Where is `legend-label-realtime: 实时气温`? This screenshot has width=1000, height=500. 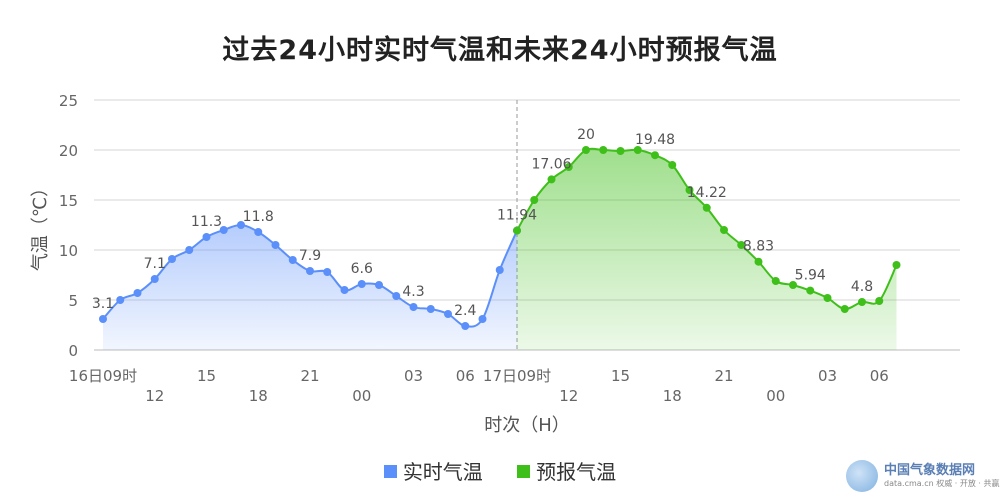
legend-label-realtime: 实时气温 is located at coordinates (442, 472).